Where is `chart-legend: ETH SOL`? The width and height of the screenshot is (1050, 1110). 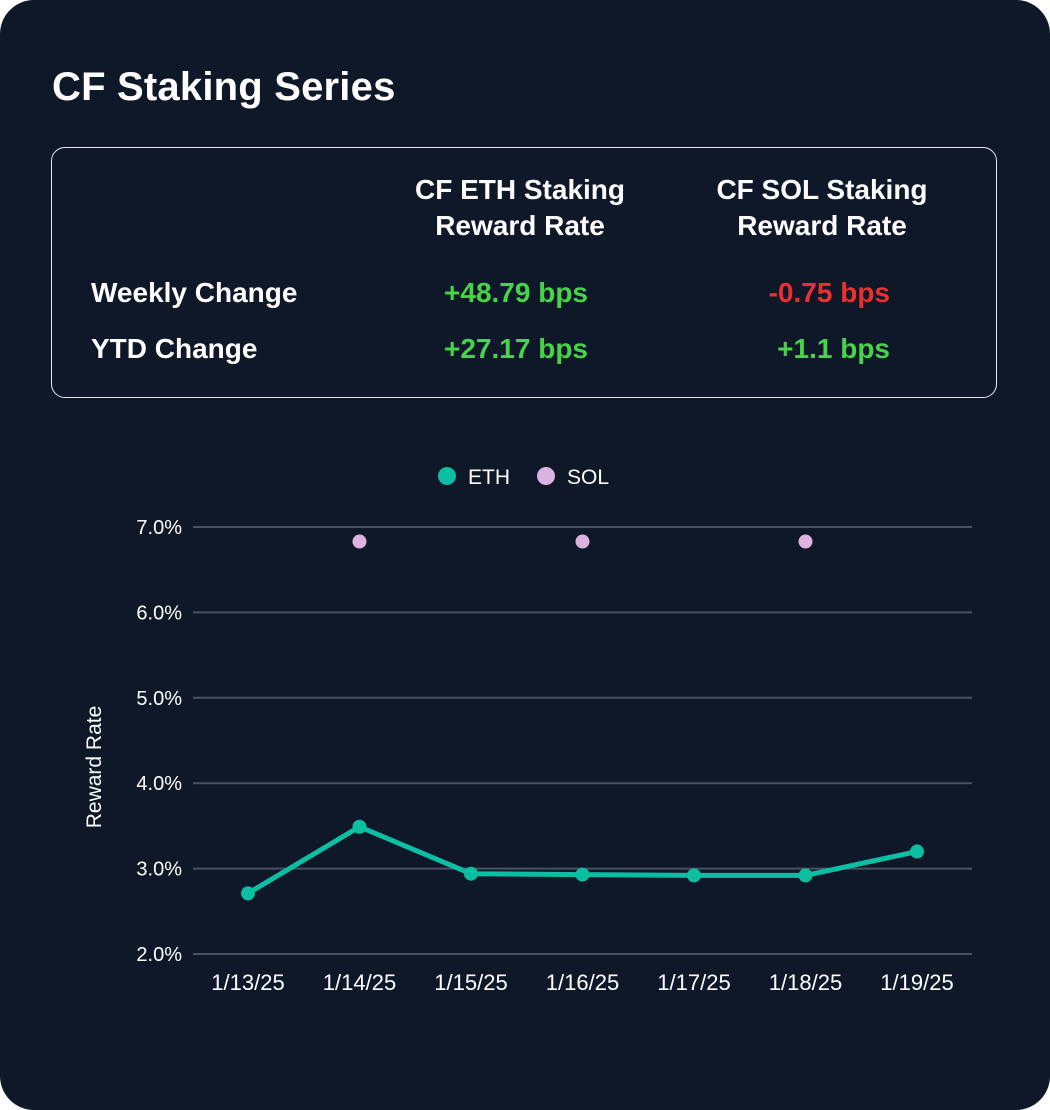 chart-legend: ETH SOL is located at coordinates (523, 477).